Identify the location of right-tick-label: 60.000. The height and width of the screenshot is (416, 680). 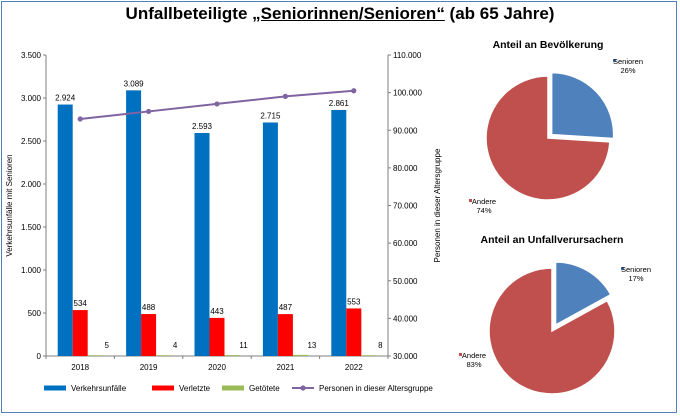
(405, 243).